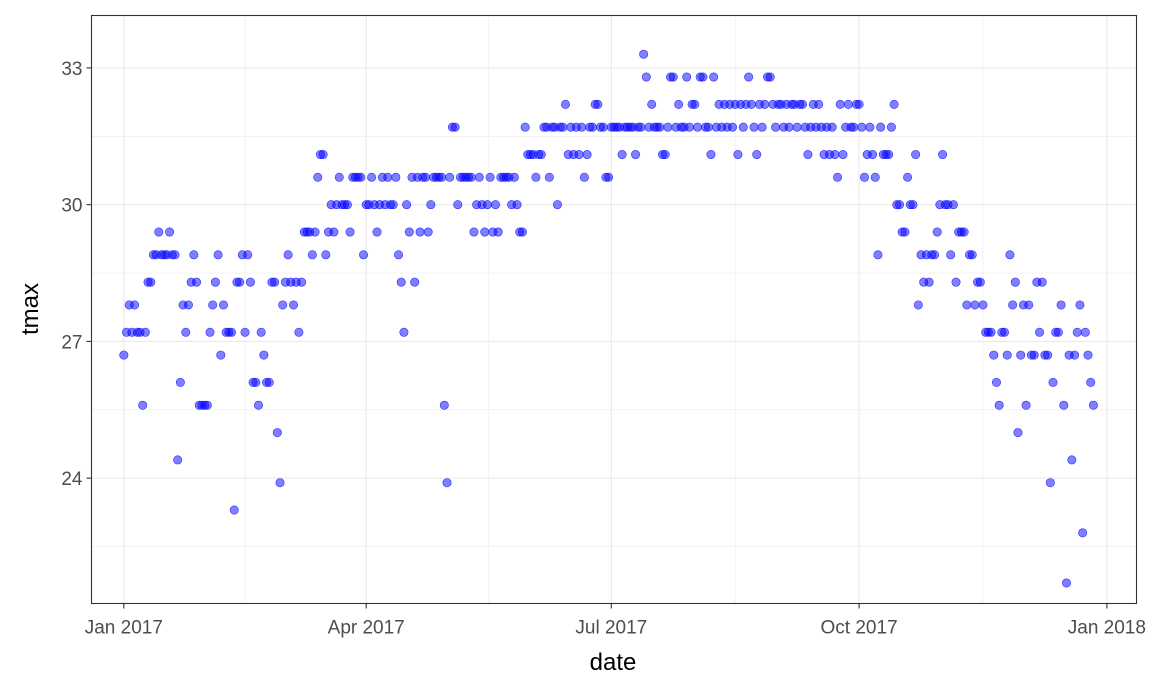  Describe the element at coordinates (366, 628) in the screenshot. I see `x-tick-label: Apr 2017` at that location.